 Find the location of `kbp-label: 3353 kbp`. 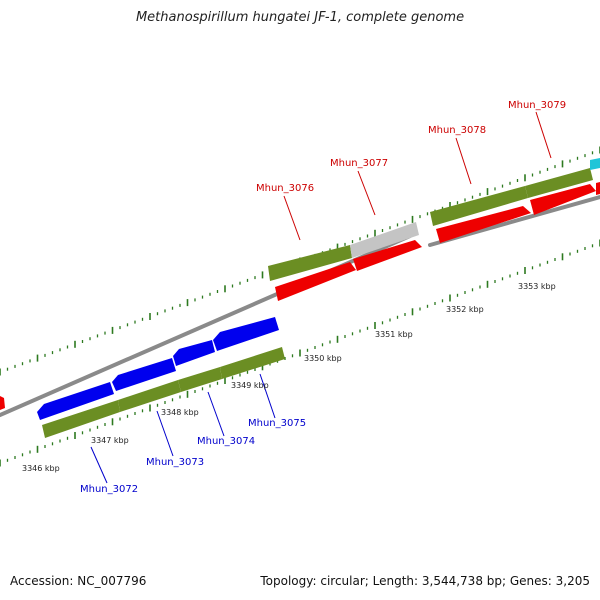

kbp-label: 3353 kbp is located at coordinates (537, 286).